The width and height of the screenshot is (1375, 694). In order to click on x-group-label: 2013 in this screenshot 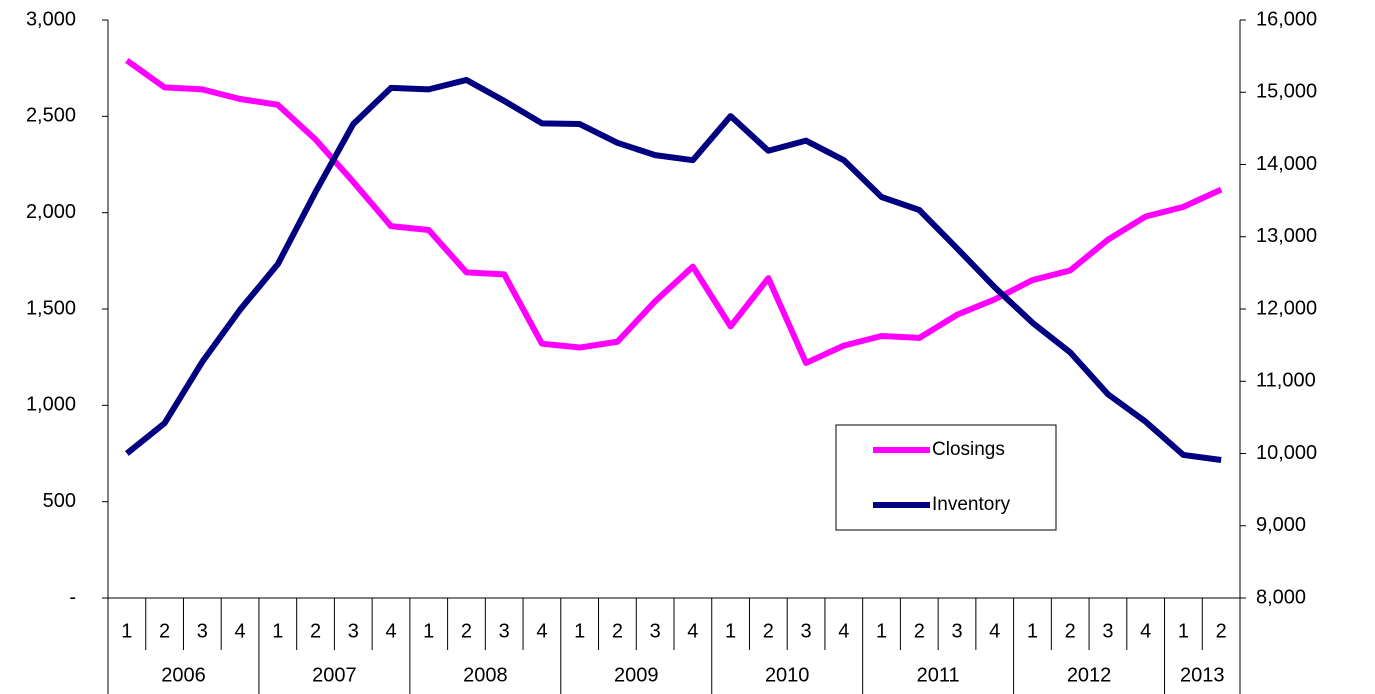, I will do `click(1202, 675)`.